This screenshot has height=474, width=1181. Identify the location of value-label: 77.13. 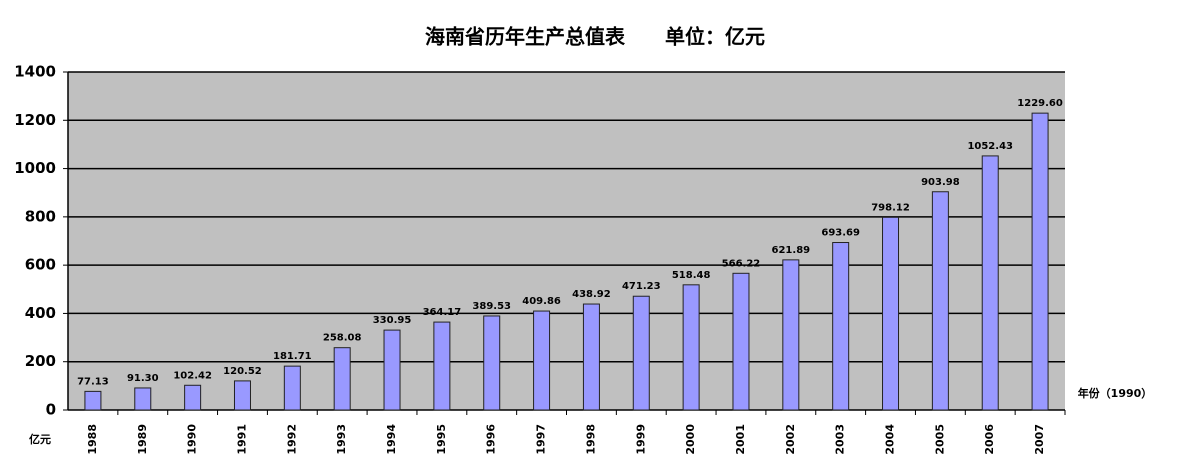
(93, 381).